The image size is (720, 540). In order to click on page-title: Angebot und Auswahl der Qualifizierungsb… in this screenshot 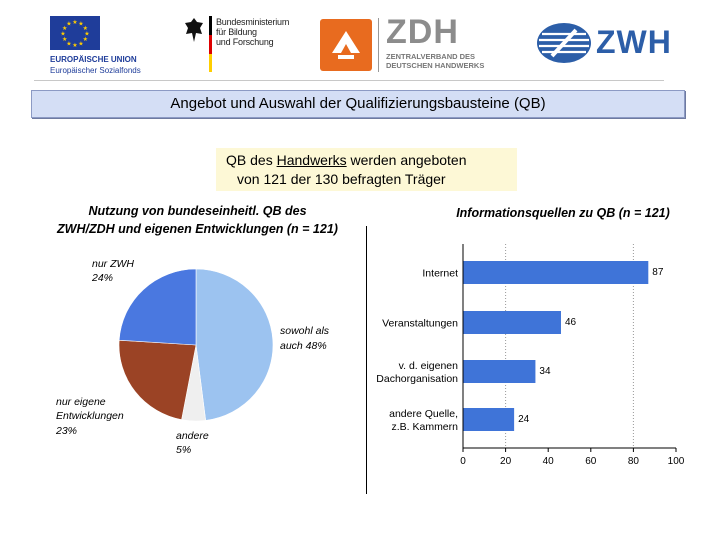, I will do `click(358, 103)`.